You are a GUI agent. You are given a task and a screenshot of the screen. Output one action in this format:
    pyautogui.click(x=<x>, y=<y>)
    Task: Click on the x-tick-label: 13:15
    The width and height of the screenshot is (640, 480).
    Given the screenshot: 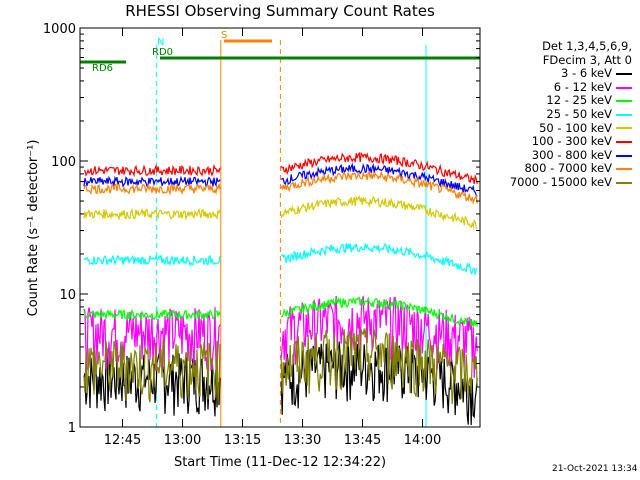 What is the action you would take?
    pyautogui.click(x=242, y=440)
    